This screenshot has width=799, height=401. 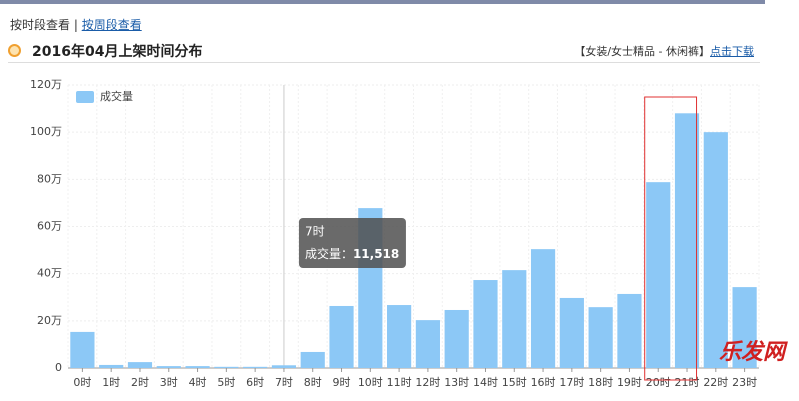 What do you see at coordinates (687, 382) in the screenshot?
I see `x-tick-label: 21时` at bounding box center [687, 382].